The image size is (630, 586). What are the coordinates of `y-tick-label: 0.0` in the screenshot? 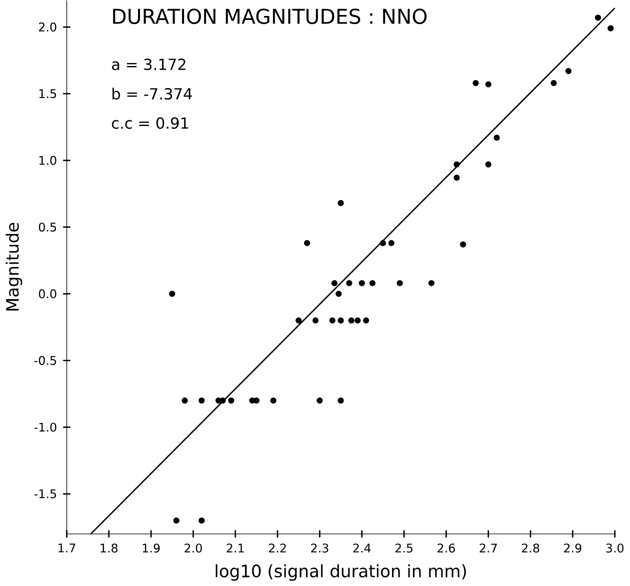 It's located at (47, 293).